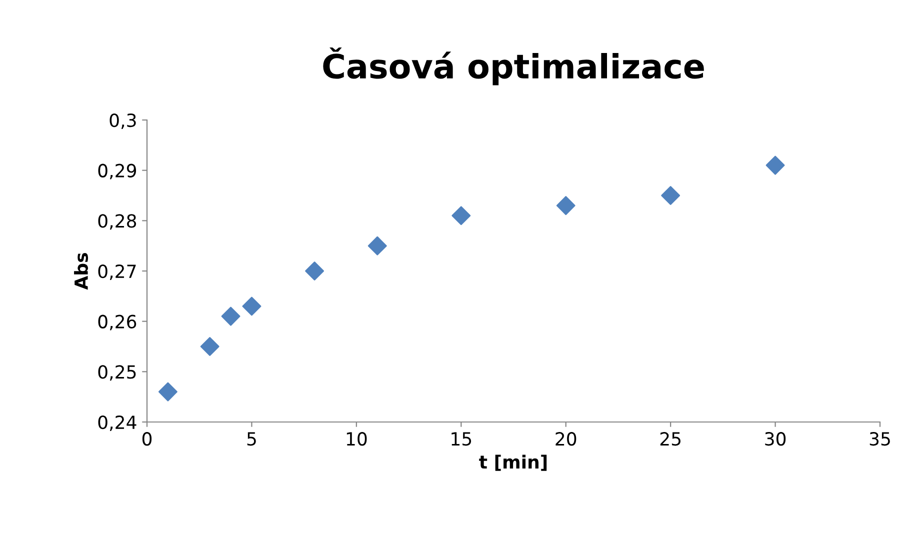 The width and height of the screenshot is (907, 533). I want to click on x-tick-label: 0, so click(147, 439).